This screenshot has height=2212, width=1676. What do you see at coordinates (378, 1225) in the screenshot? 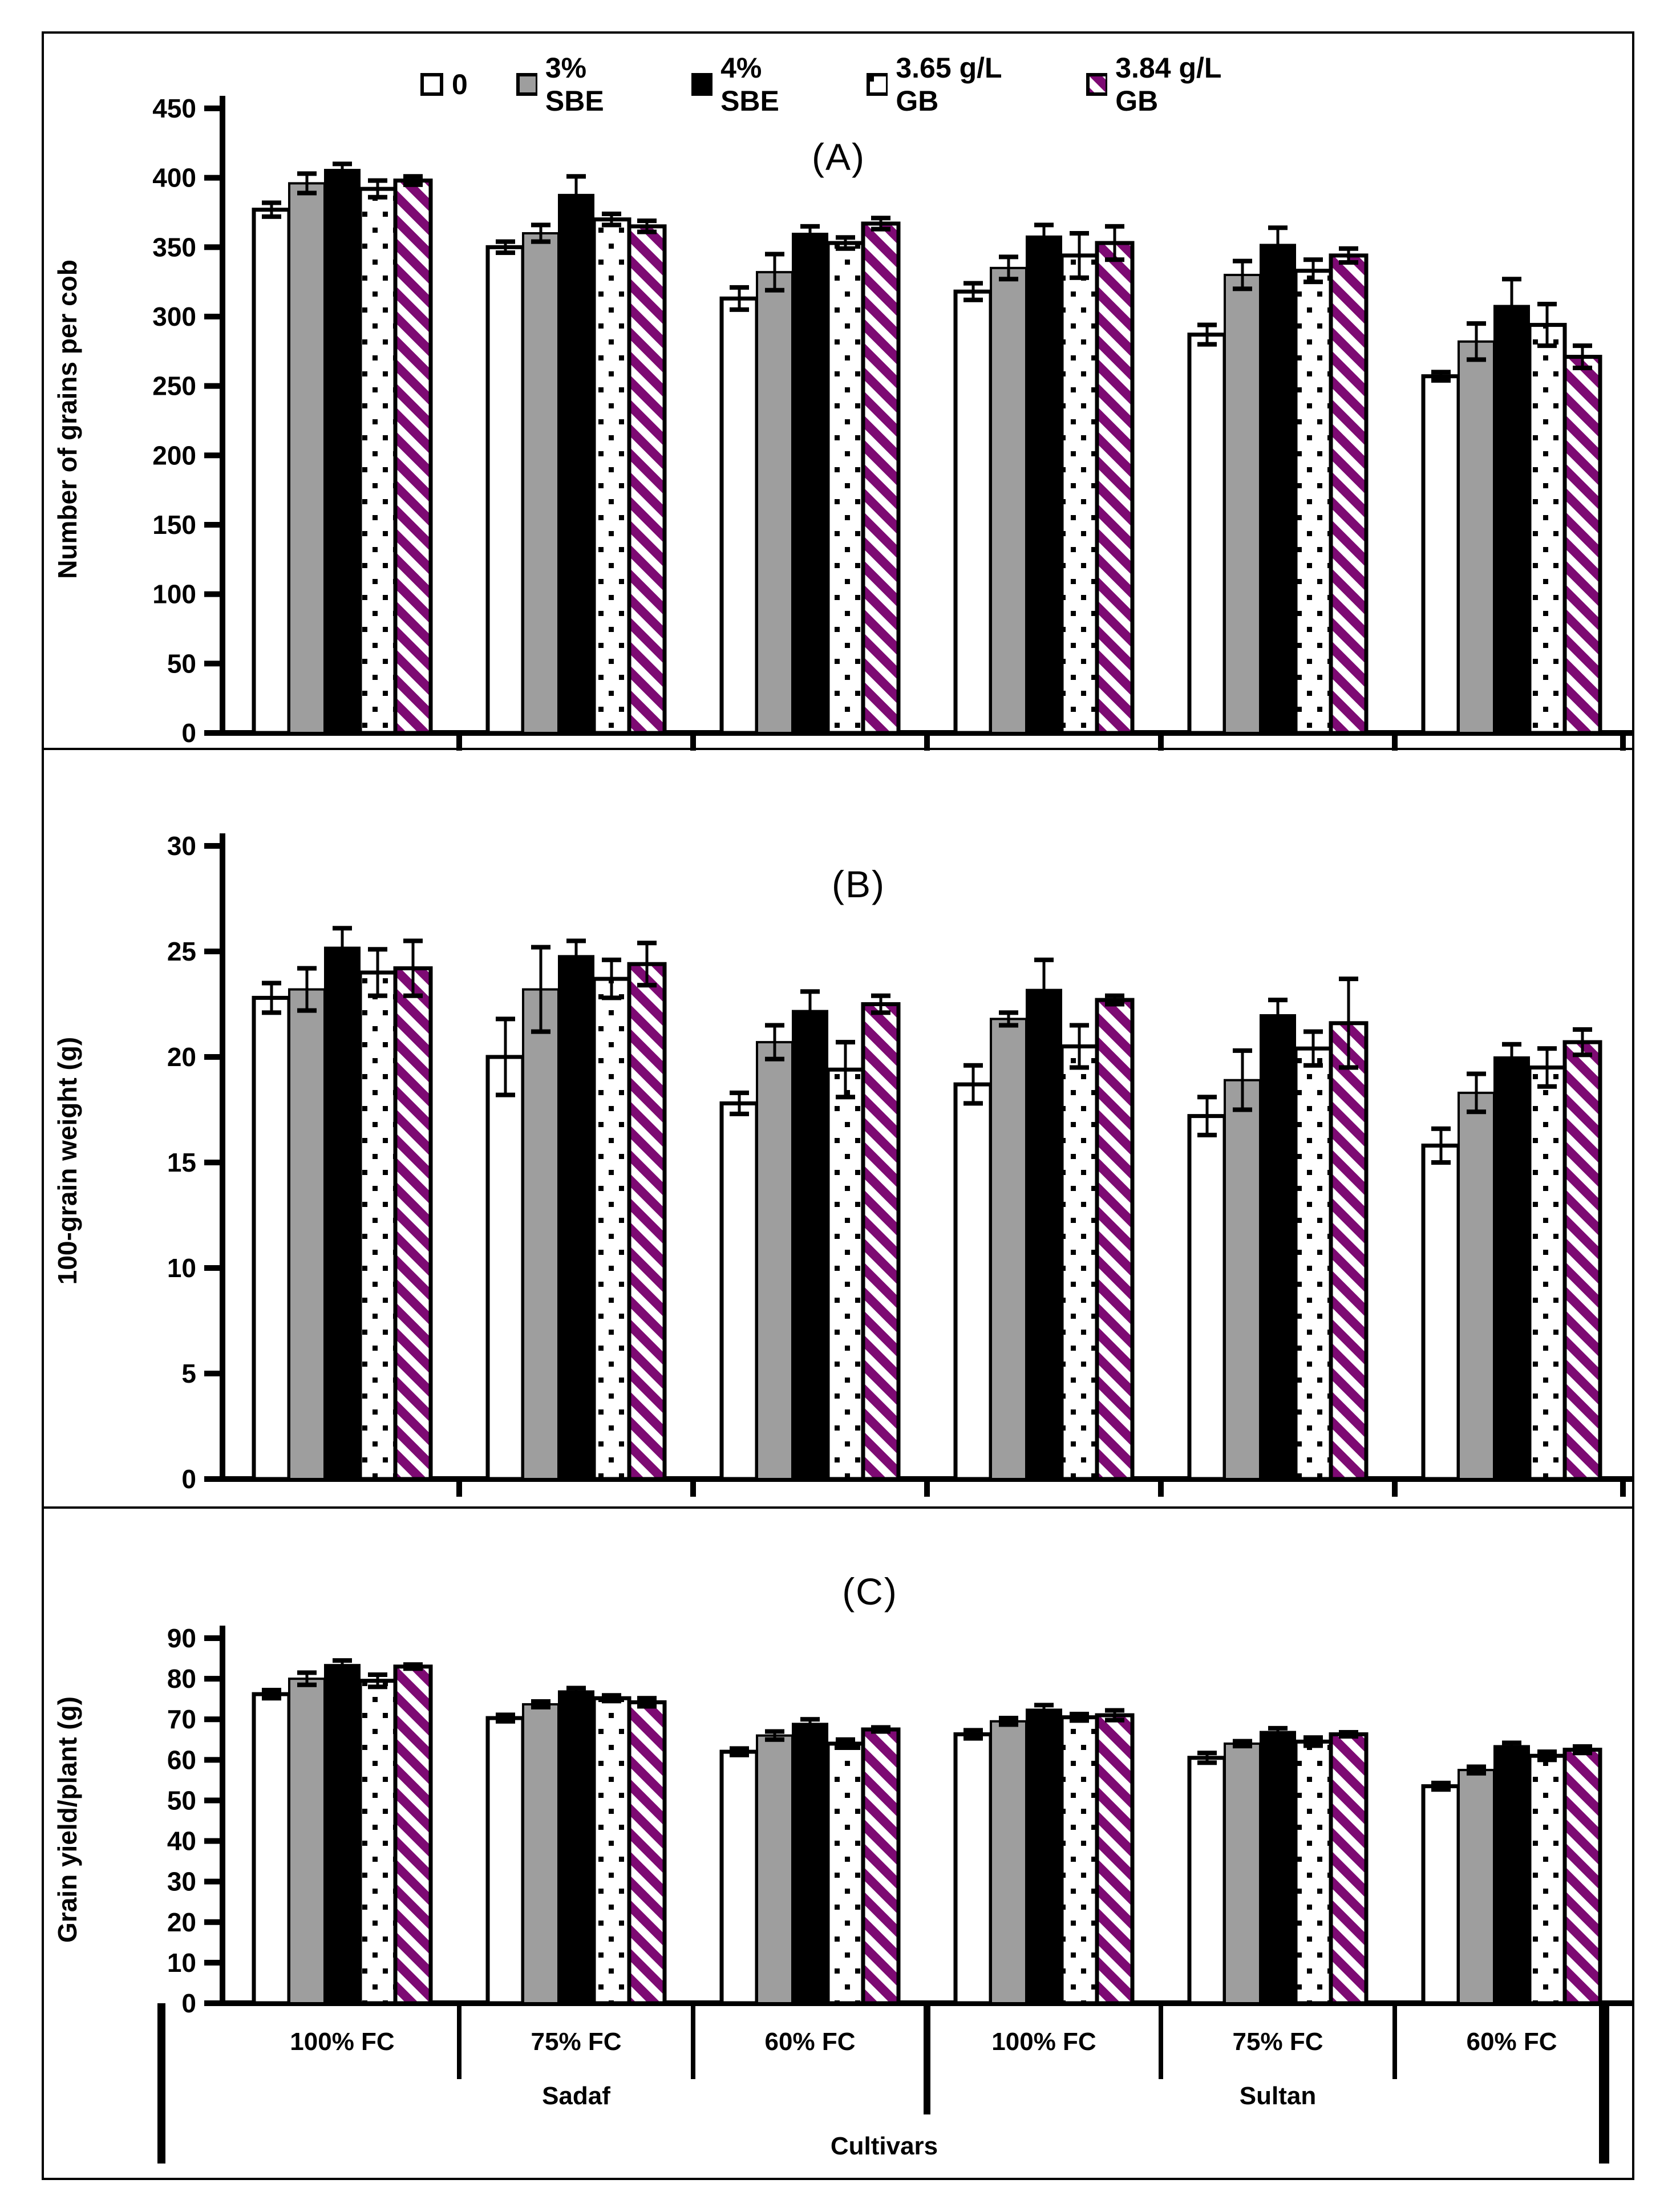
I see `bar-B-3.65 g/L GB-g0` at bounding box center [378, 1225].